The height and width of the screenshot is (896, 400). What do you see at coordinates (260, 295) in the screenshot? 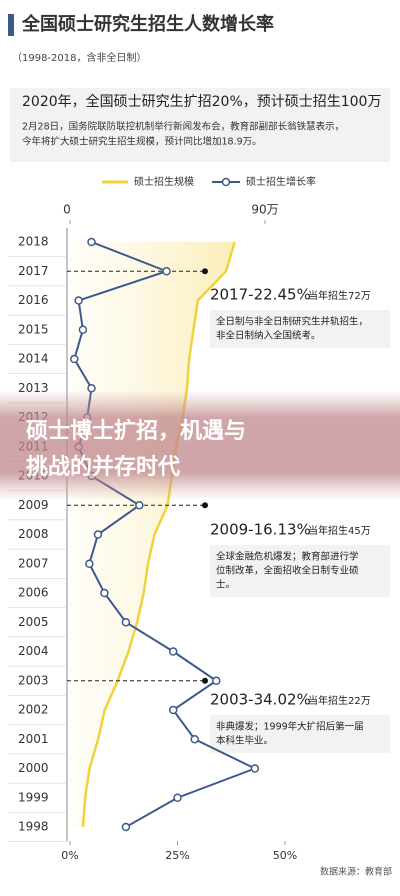
I see `annotation-label: 2017-22.45%` at bounding box center [260, 295].